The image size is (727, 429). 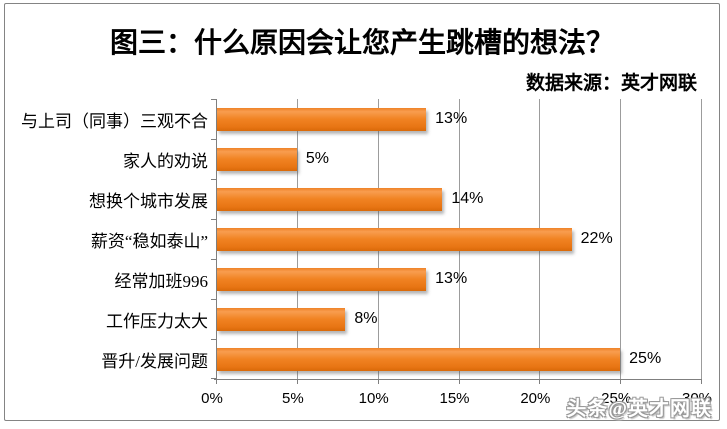 I want to click on x-tick-label: 0%, so click(x=212, y=398).